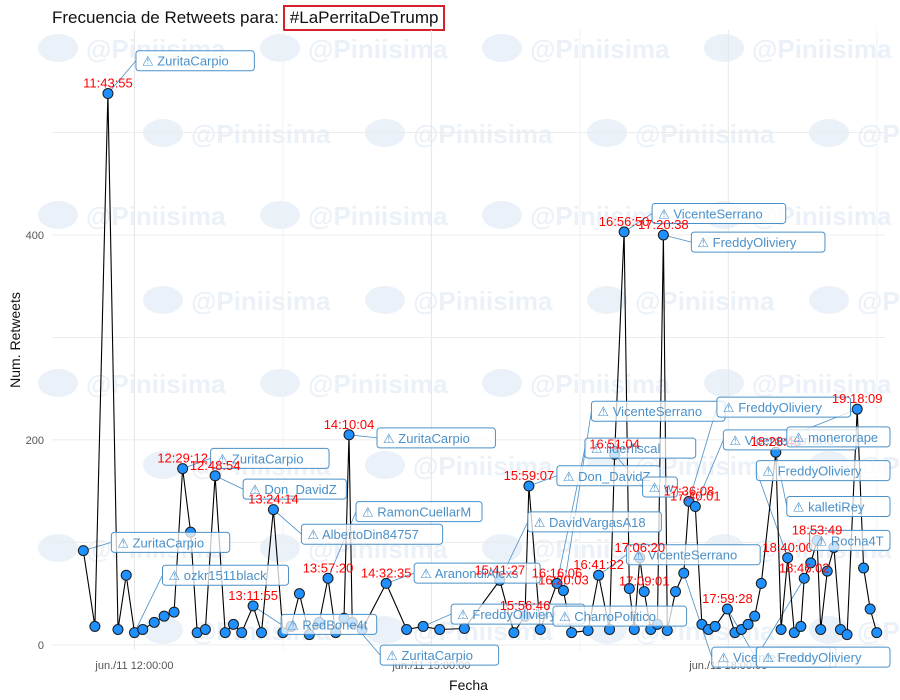 This screenshot has width=900, height=700. I want to click on x-tick-label: jun./11 12:00:00, so click(133, 666).